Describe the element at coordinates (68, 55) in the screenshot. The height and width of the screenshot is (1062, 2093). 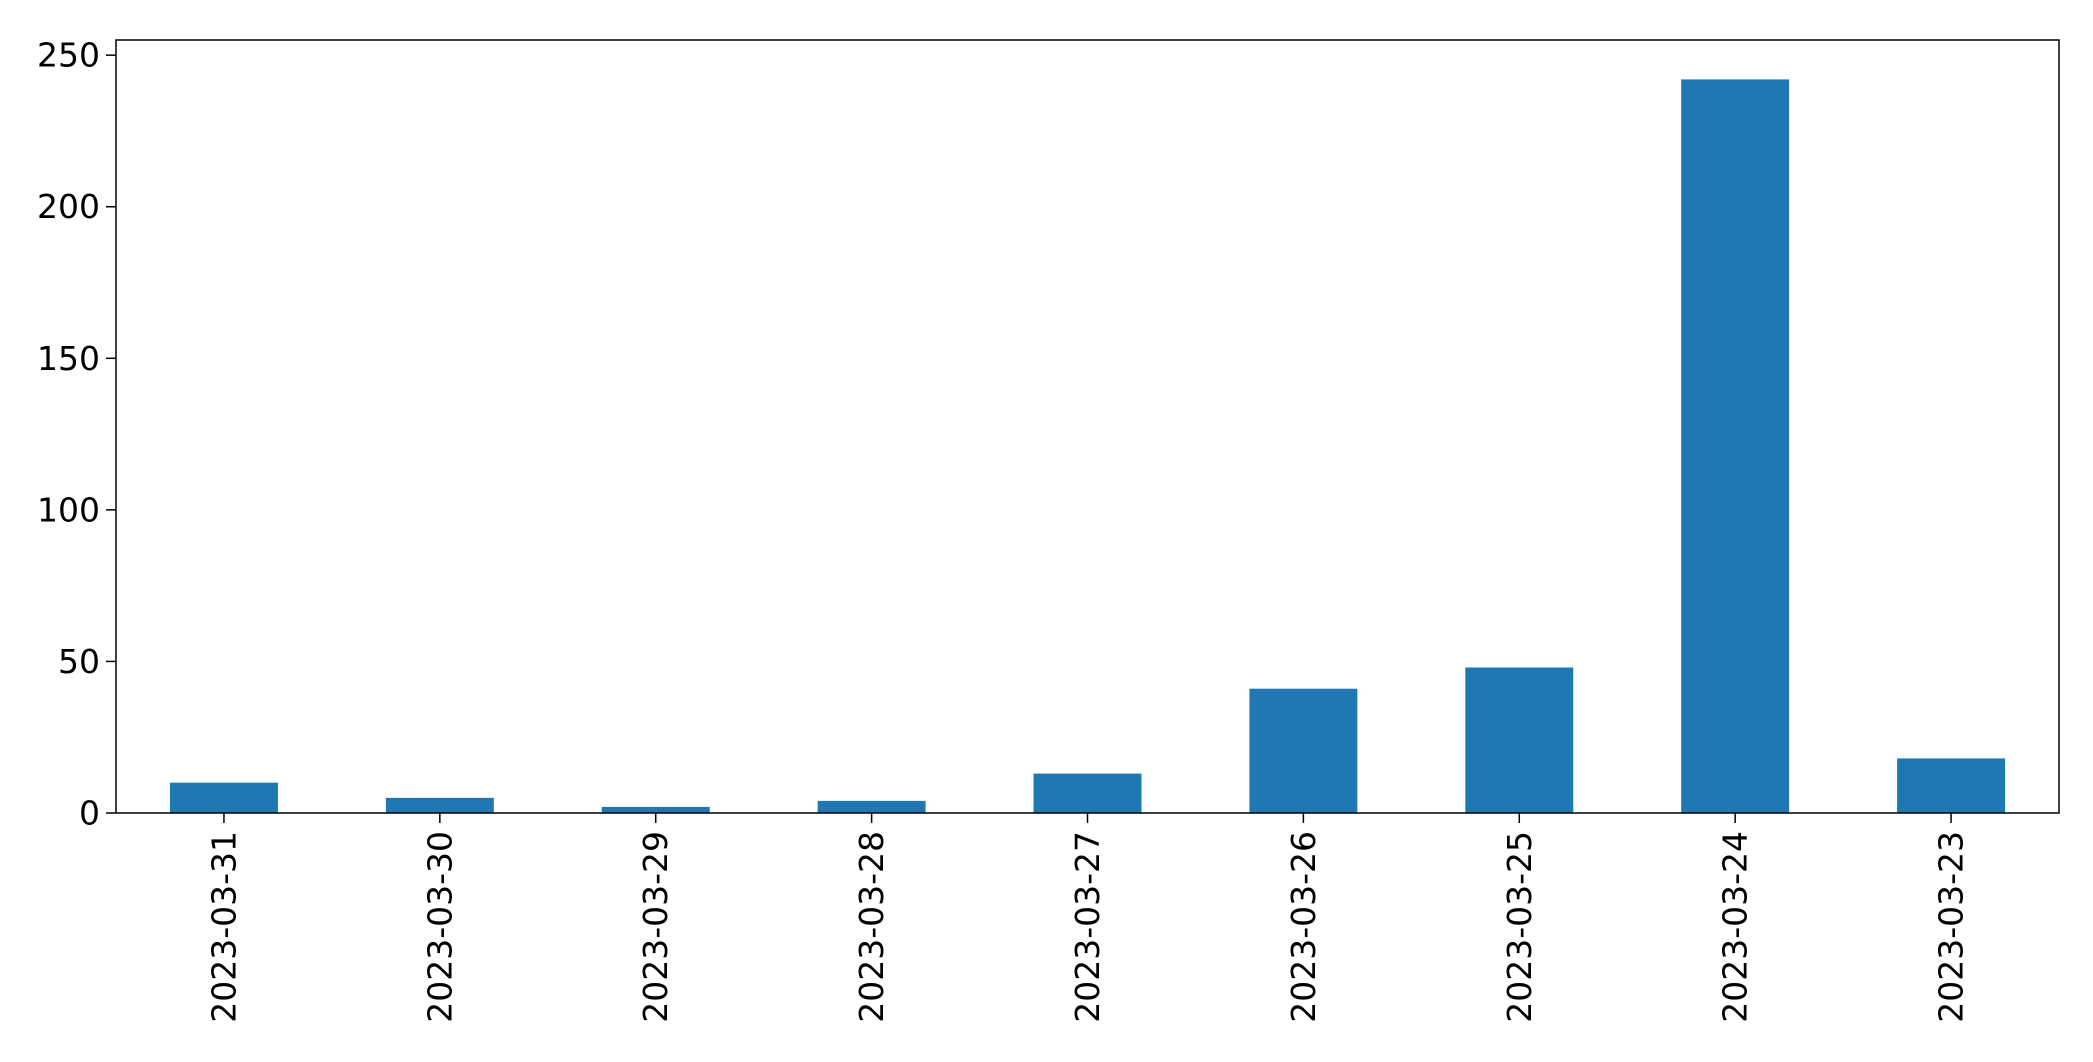
I see `y-tick-label: 250` at that location.